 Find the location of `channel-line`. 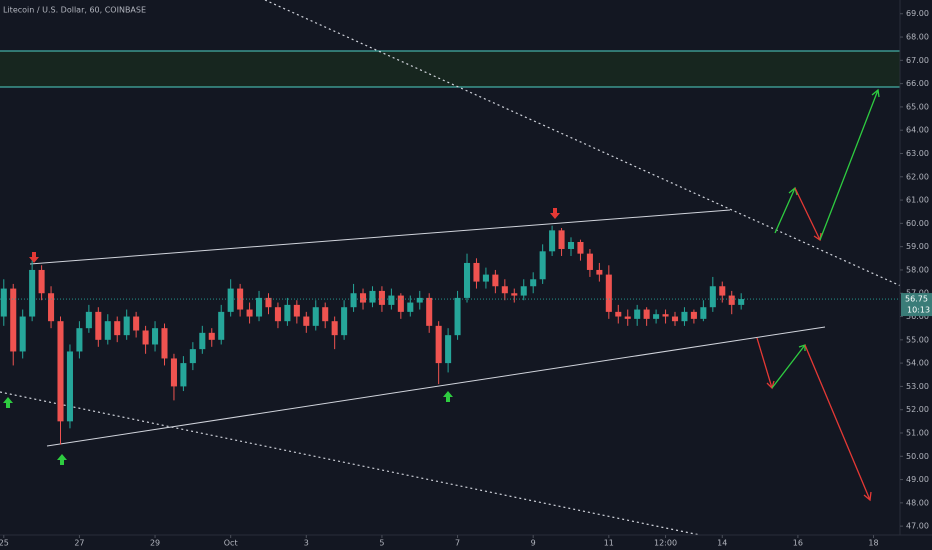

channel-line is located at coordinates (380, 237).